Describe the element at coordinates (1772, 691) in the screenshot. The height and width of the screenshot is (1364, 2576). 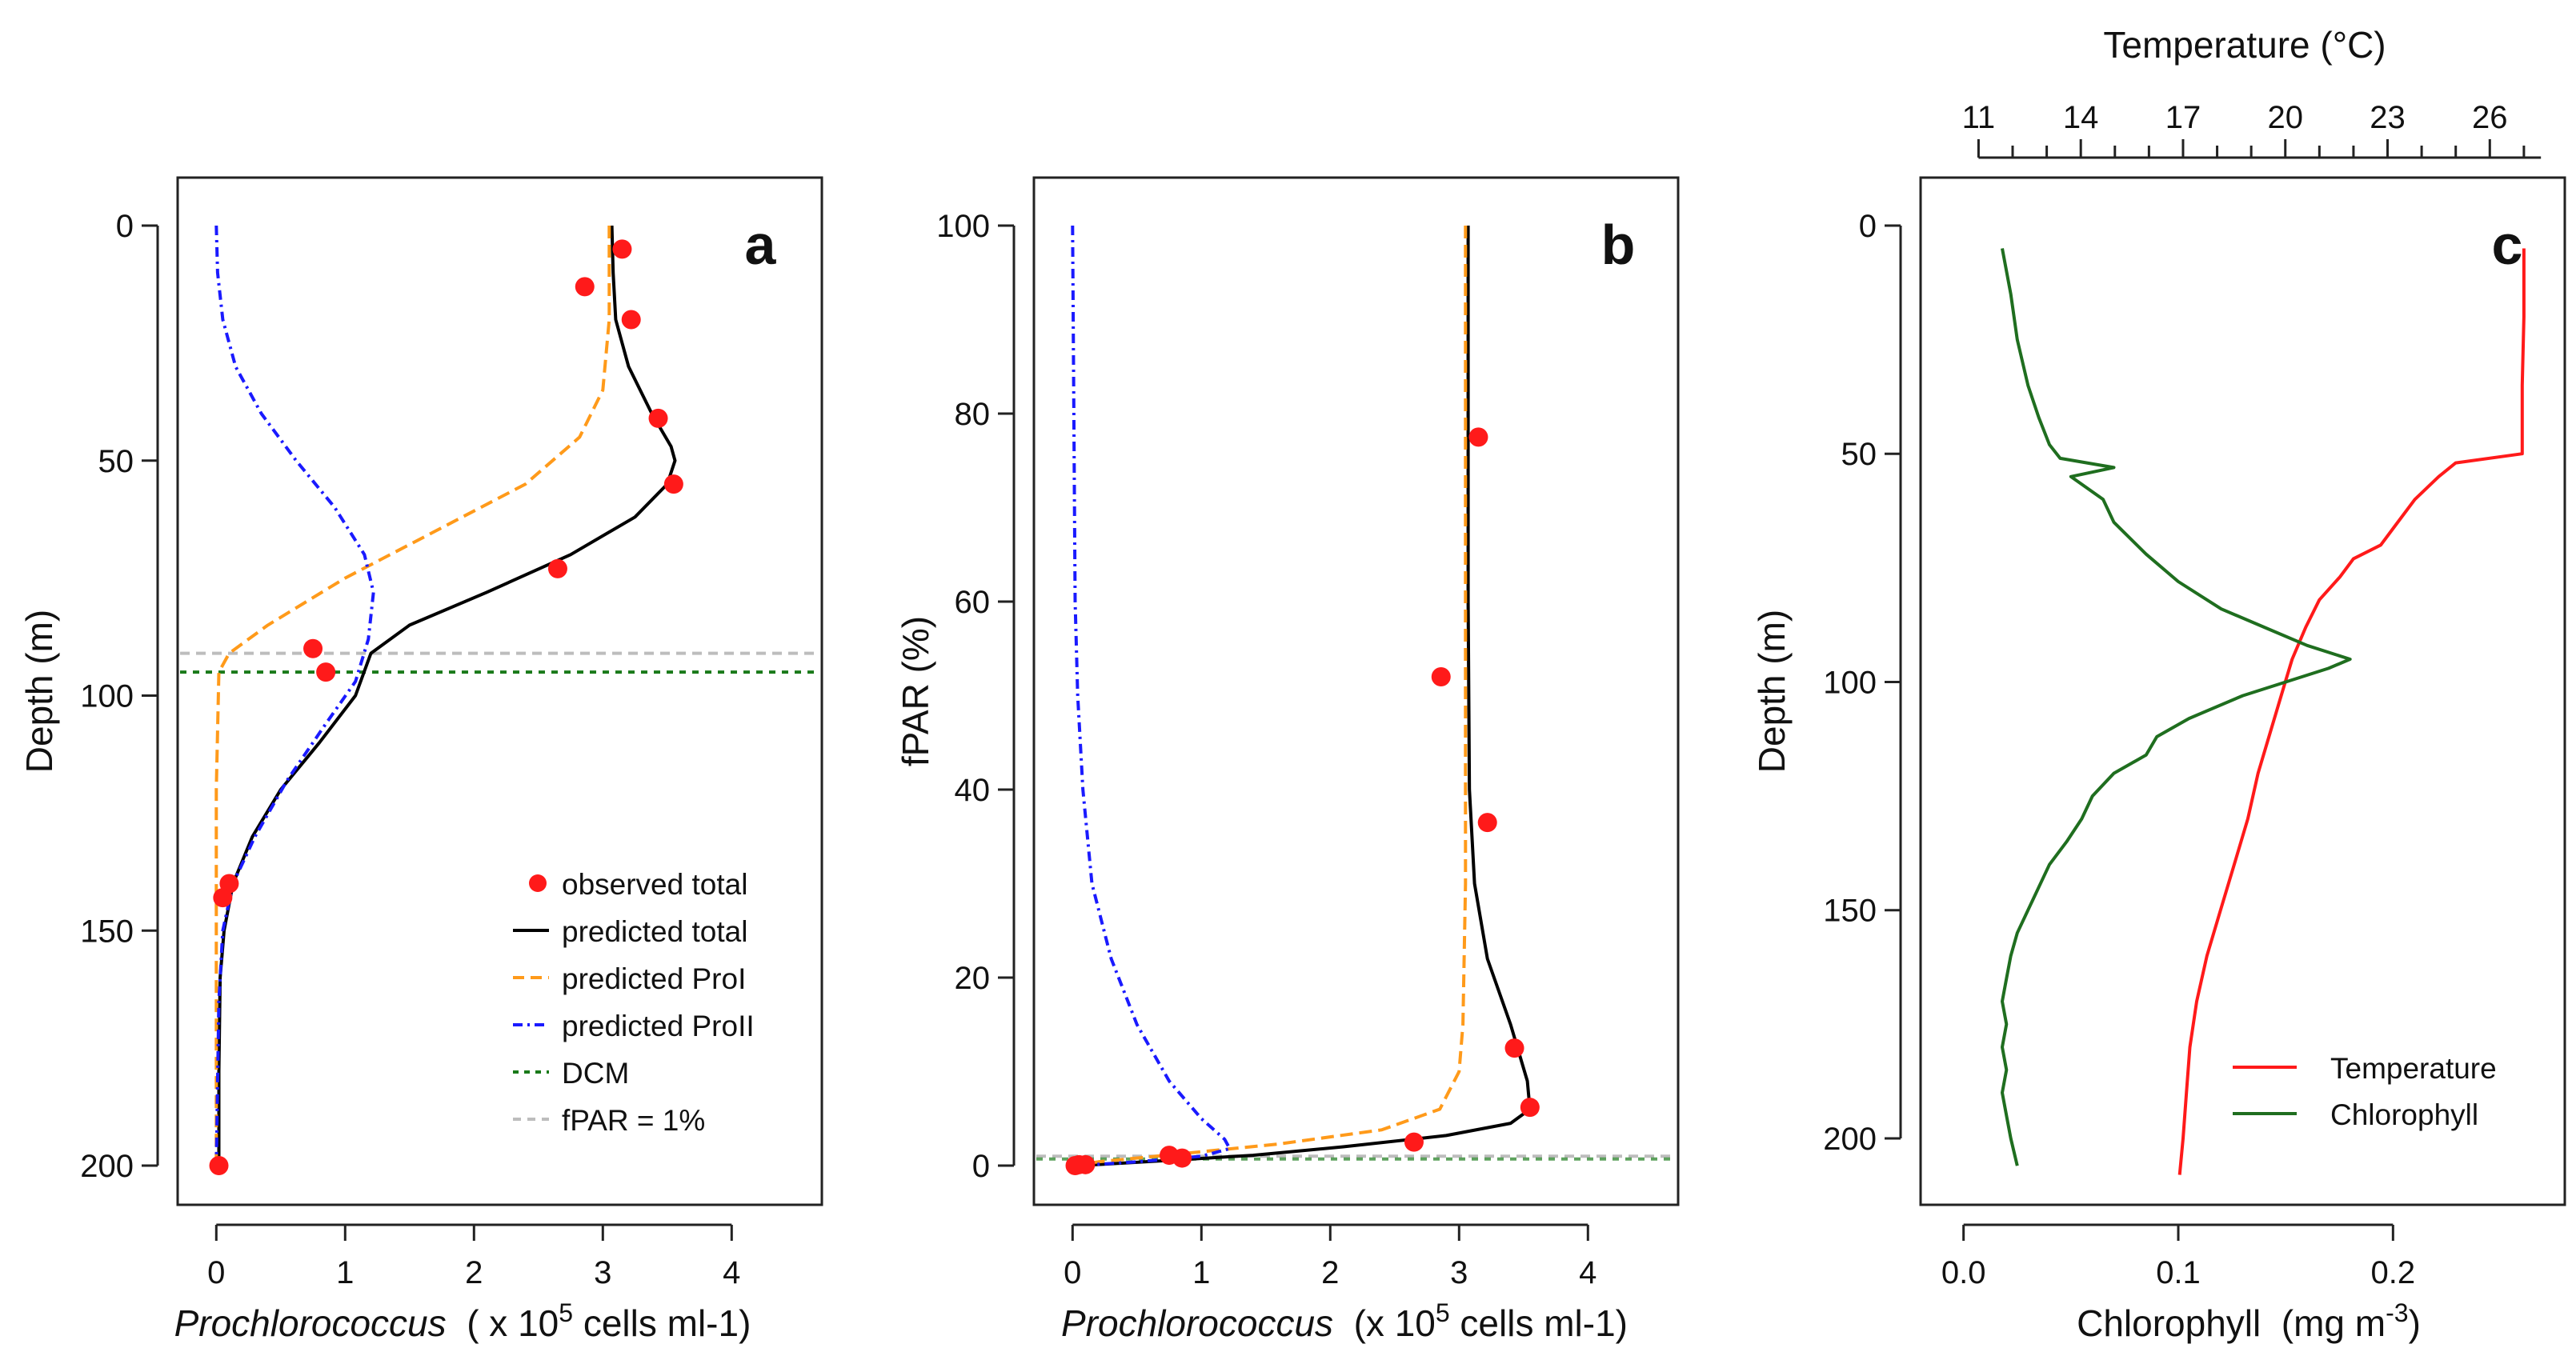
I see `panel-c-ylabel: Depth (m)` at that location.